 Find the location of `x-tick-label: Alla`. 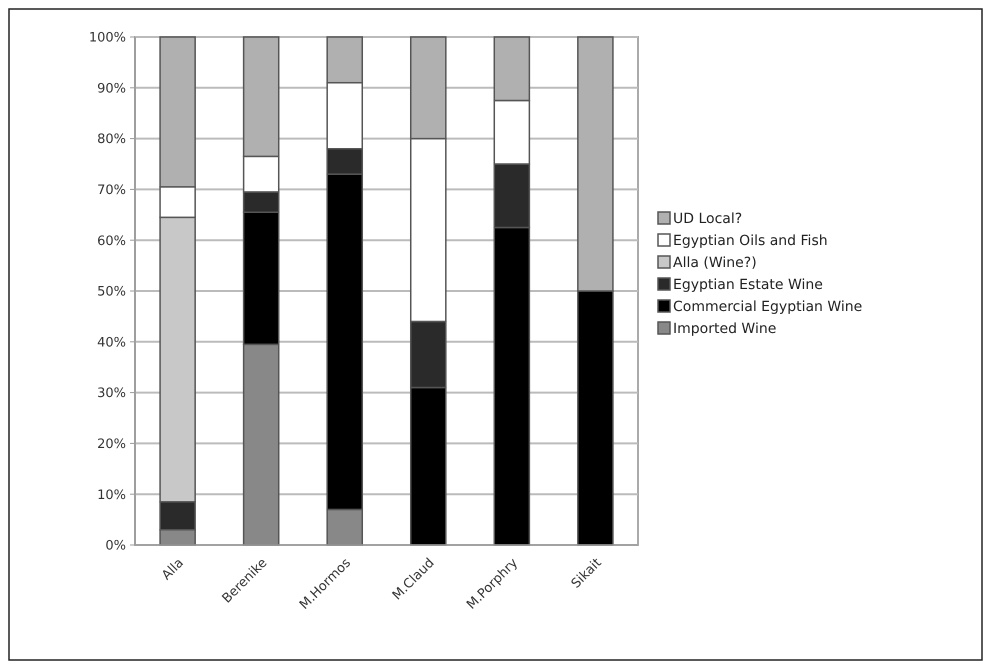

x-tick-label: Alla is located at coordinates (173, 570).